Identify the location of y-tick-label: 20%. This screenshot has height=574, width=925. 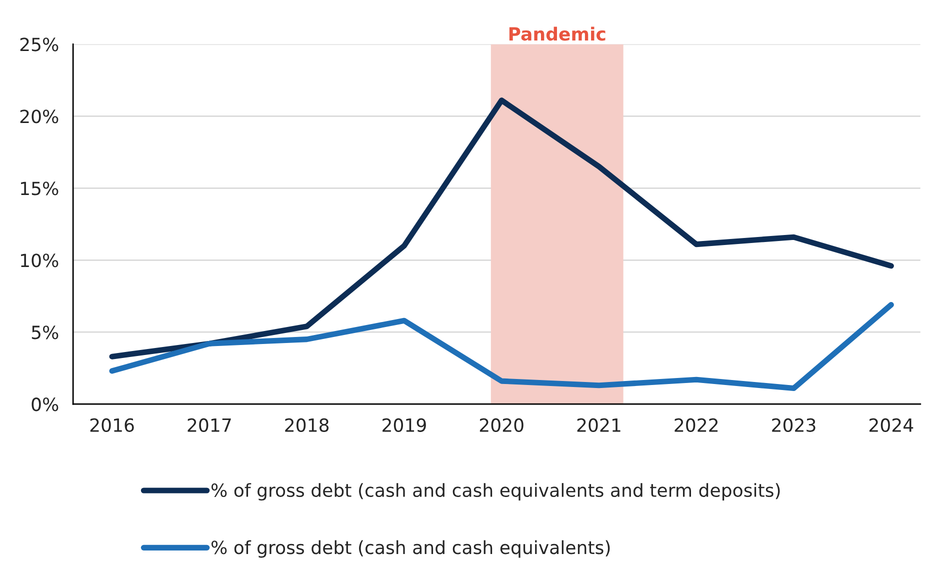
(39, 117).